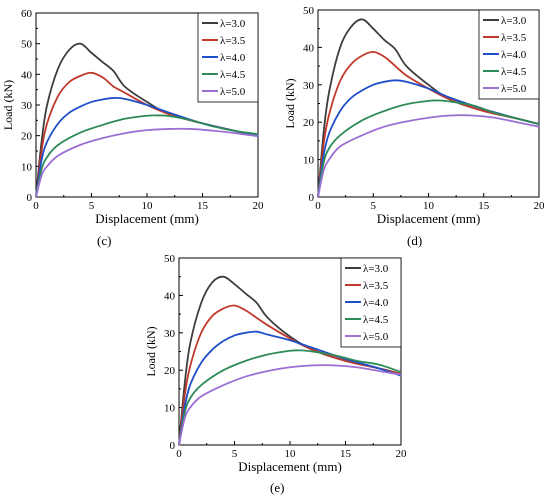 The width and height of the screenshot is (550, 498). Describe the element at coordinates (277, 487) in the screenshot. I see `panel-label-e: (e)` at that location.